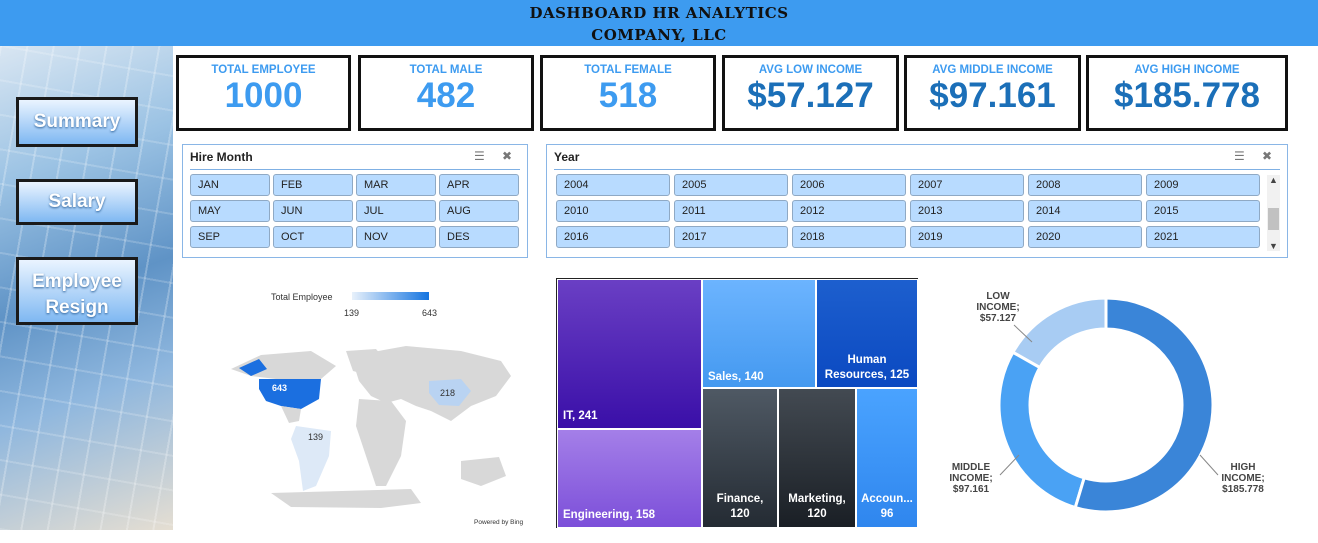 This screenshot has height=543, width=1318. What do you see at coordinates (1085, 237) in the screenshot?
I see `slicer-option-2020: 2020` at bounding box center [1085, 237].